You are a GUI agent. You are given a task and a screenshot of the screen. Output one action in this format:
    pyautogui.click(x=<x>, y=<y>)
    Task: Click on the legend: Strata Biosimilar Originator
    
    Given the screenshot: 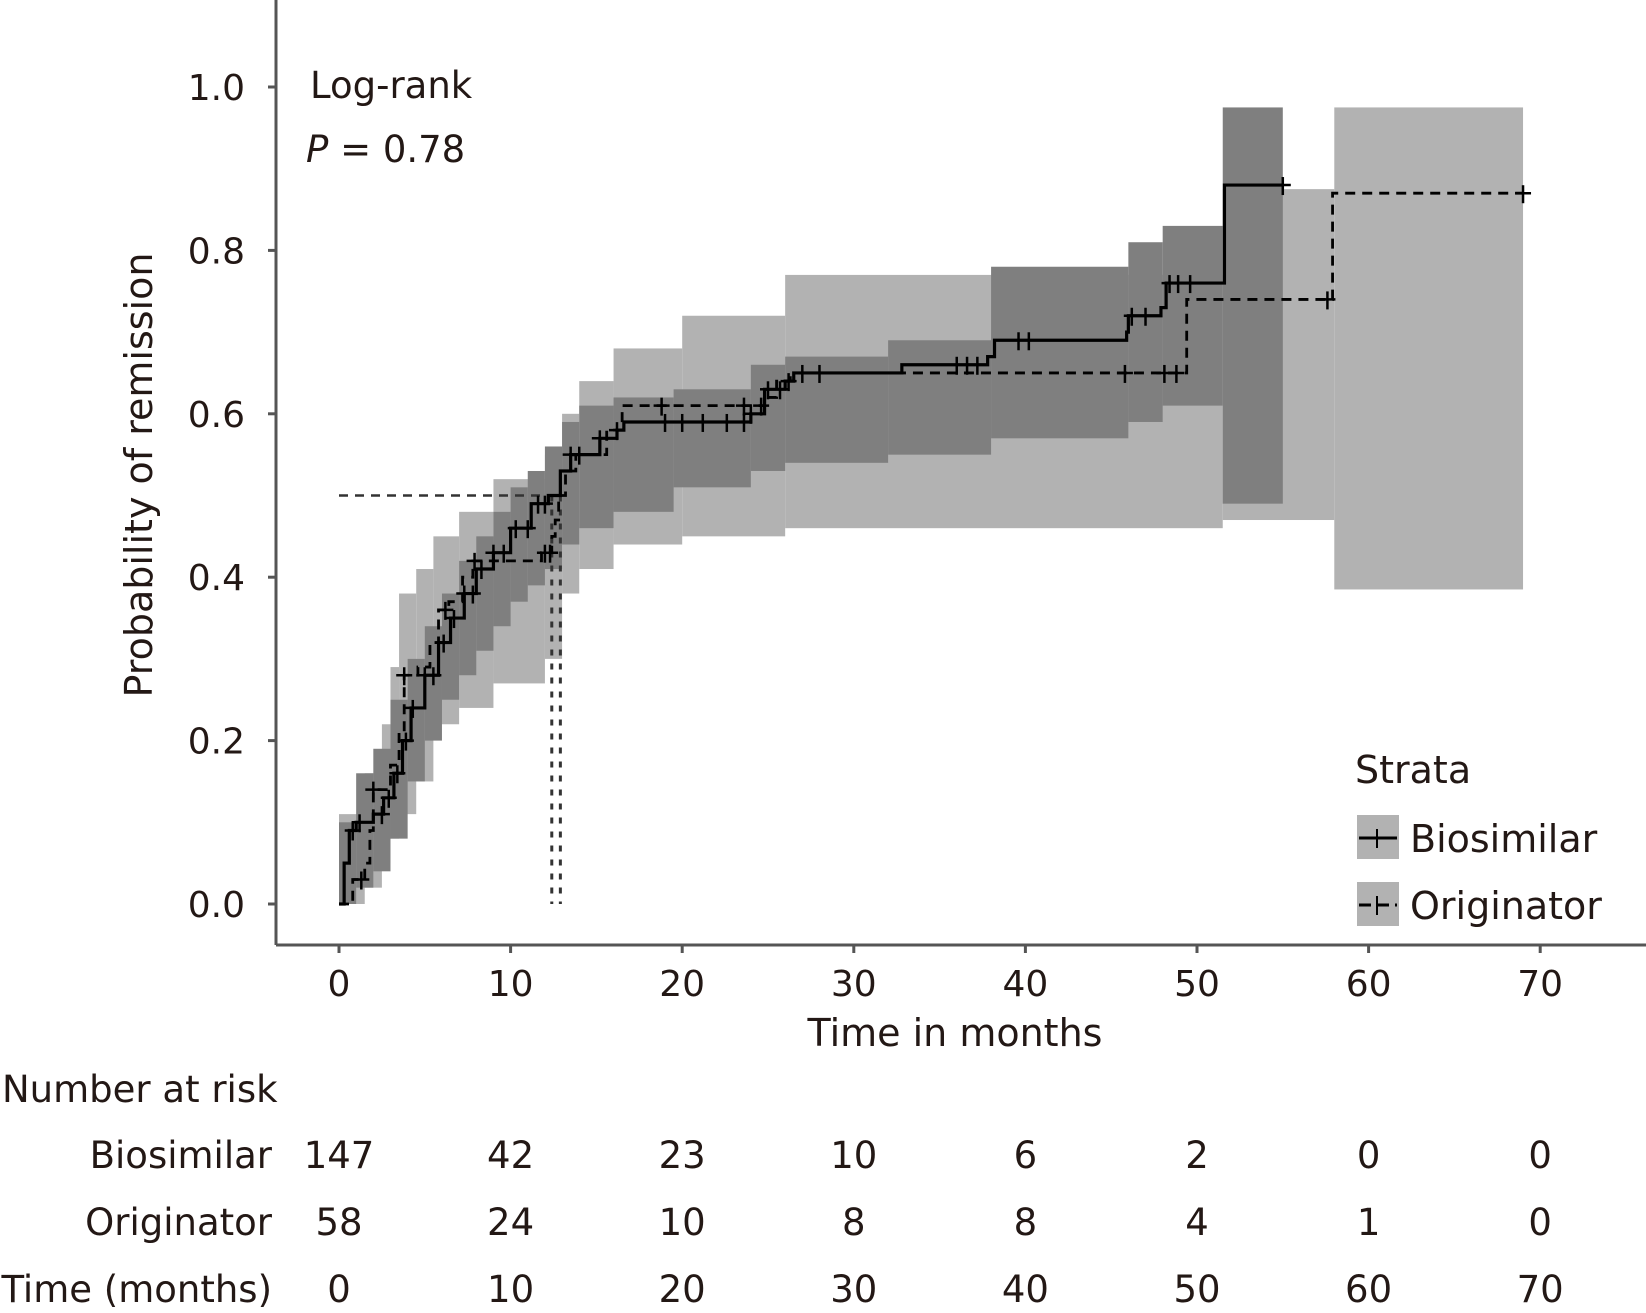 What is the action you would take?
    pyautogui.click(x=1478, y=838)
    